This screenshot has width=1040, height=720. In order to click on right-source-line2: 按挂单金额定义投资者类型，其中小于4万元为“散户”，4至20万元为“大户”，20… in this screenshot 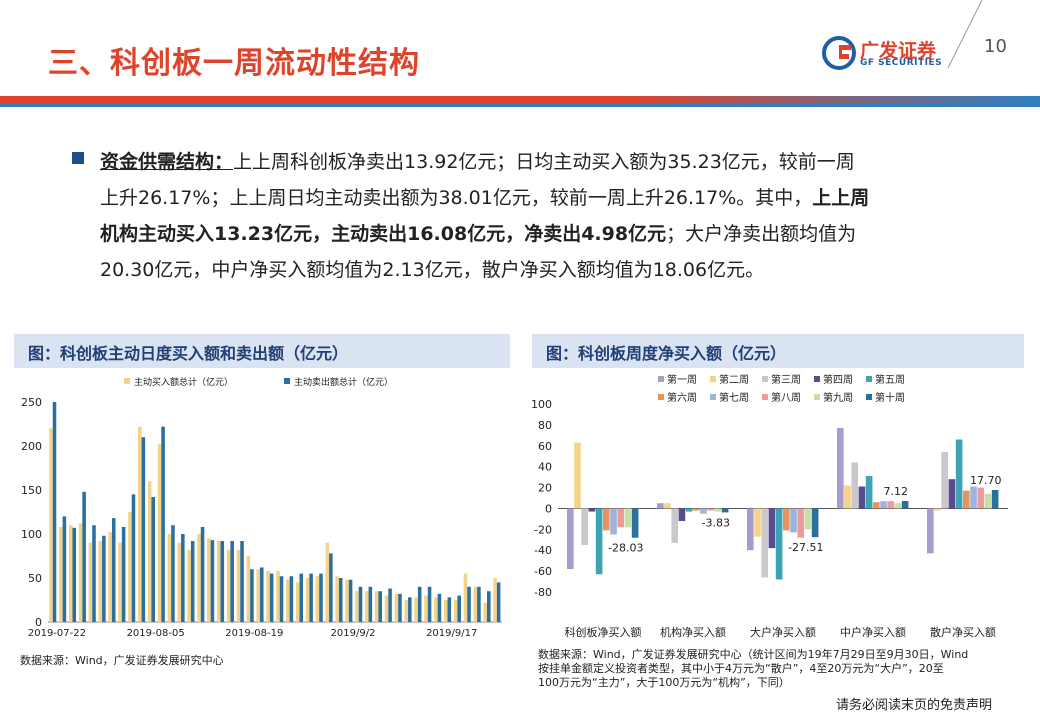, I will do `click(741, 668)`.